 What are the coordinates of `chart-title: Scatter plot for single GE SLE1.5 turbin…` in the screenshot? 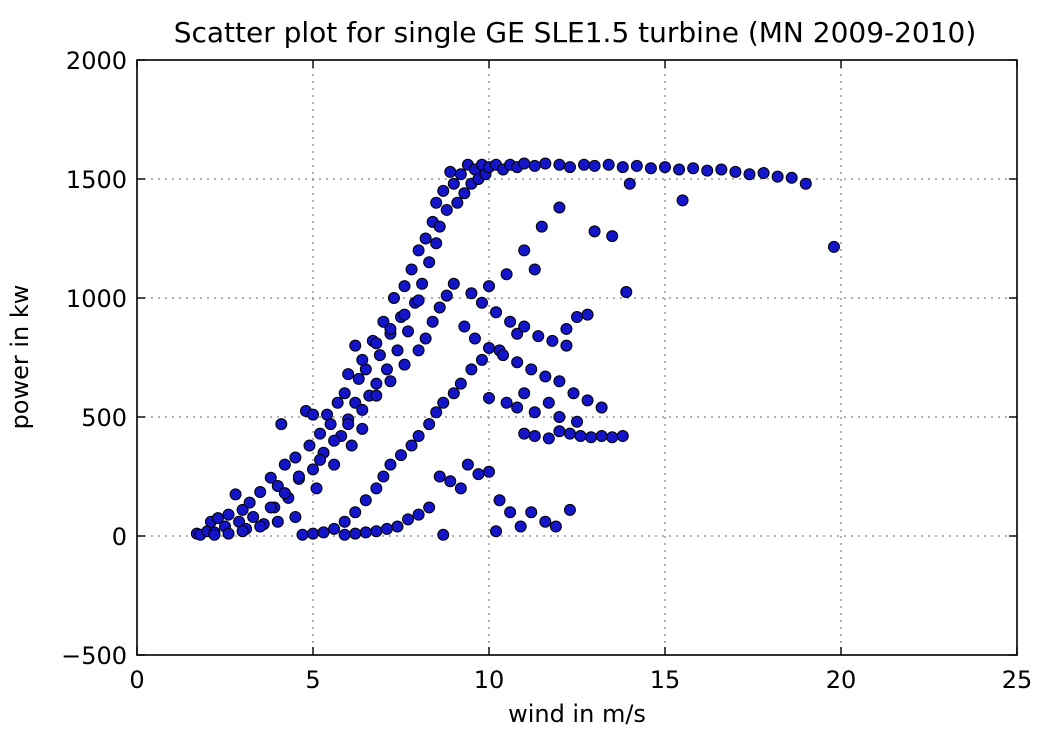 It's located at (575, 32).